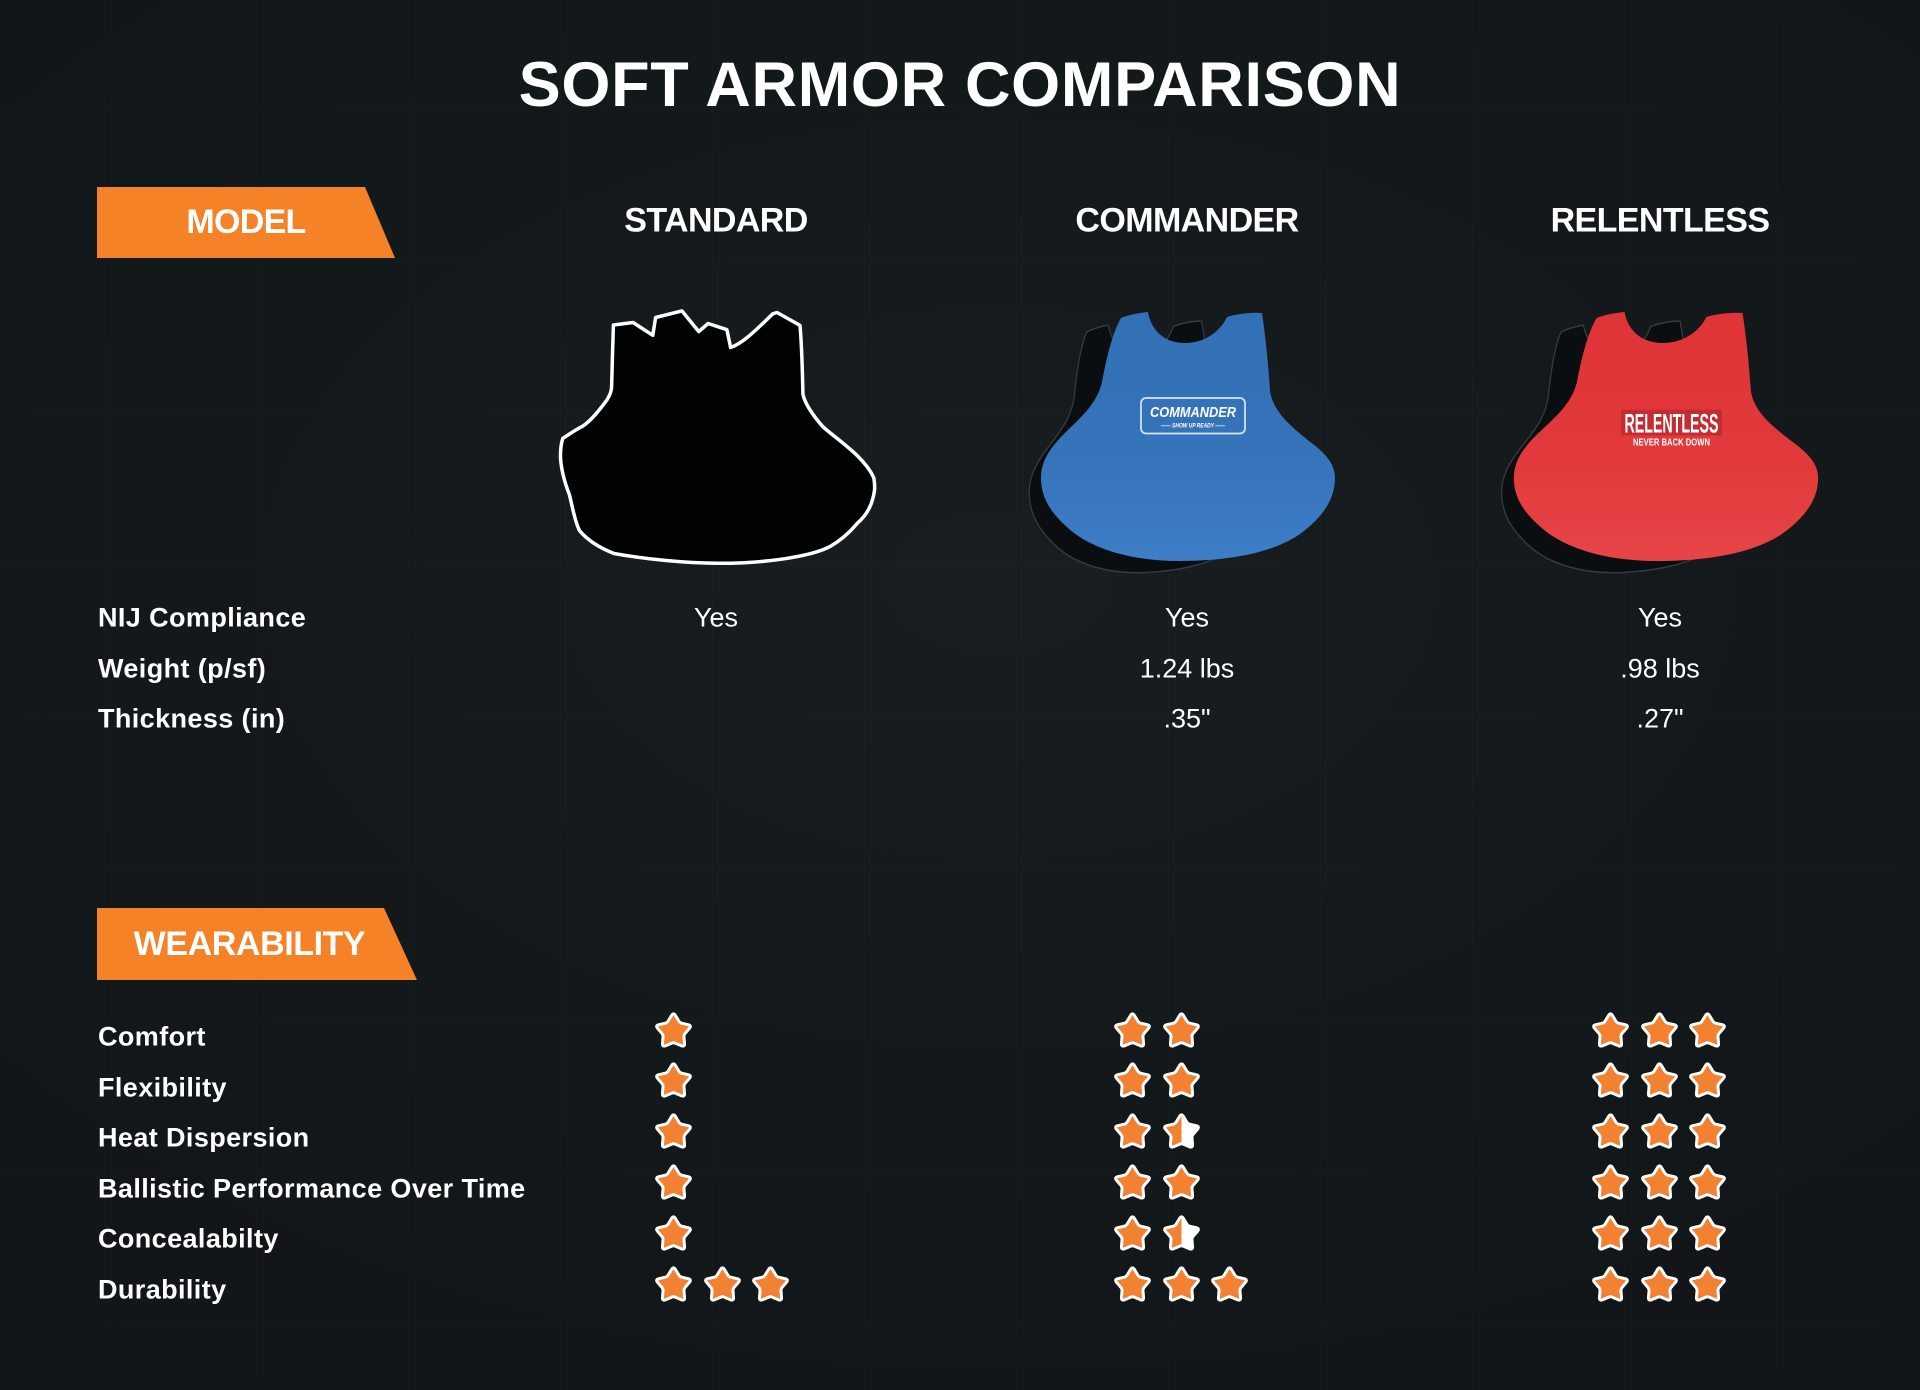  What do you see at coordinates (1671, 443) in the screenshot?
I see `svg-text: NEVER BACK DOWN` at bounding box center [1671, 443].